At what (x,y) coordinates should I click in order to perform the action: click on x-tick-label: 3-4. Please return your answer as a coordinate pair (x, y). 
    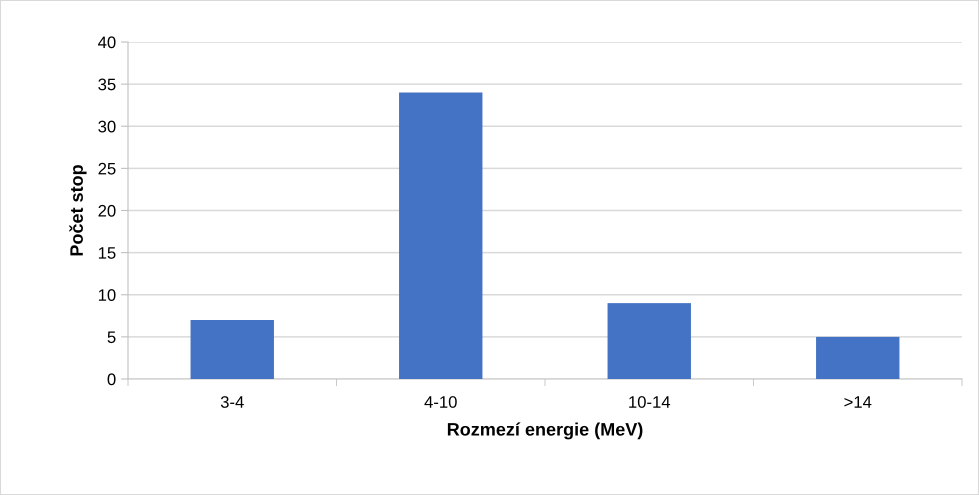
    Looking at the image, I should click on (232, 402).